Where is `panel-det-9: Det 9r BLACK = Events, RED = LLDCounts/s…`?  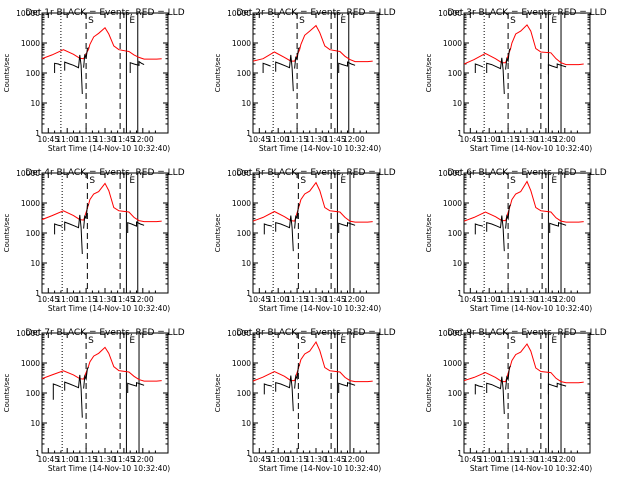
panel-det-9: Det 9r BLACK = Events, RED = LLDCounts/s… is located at coordinates (516, 400).